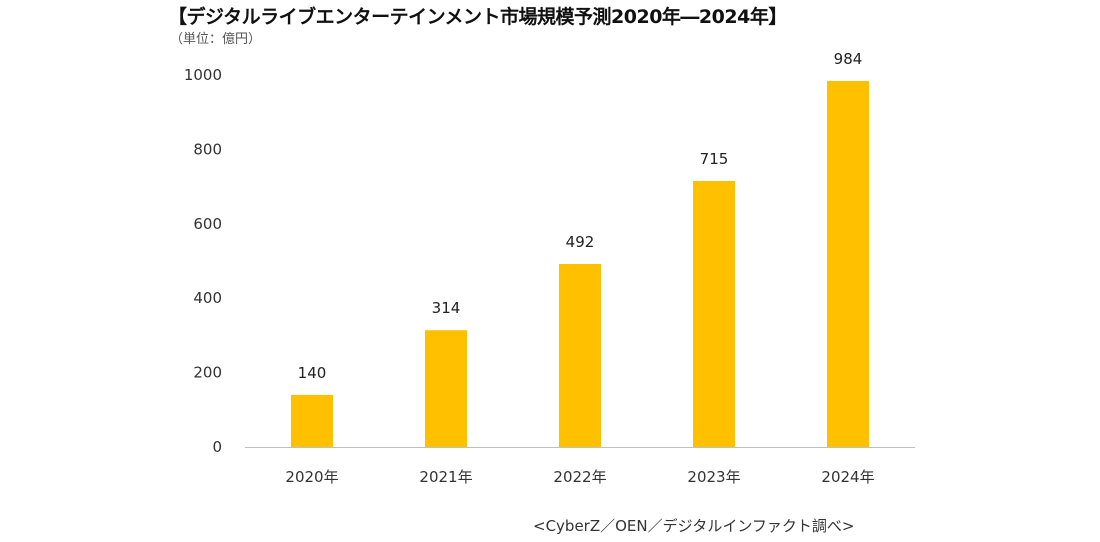  What do you see at coordinates (207, 298) in the screenshot?
I see `y-tick-label: 400` at bounding box center [207, 298].